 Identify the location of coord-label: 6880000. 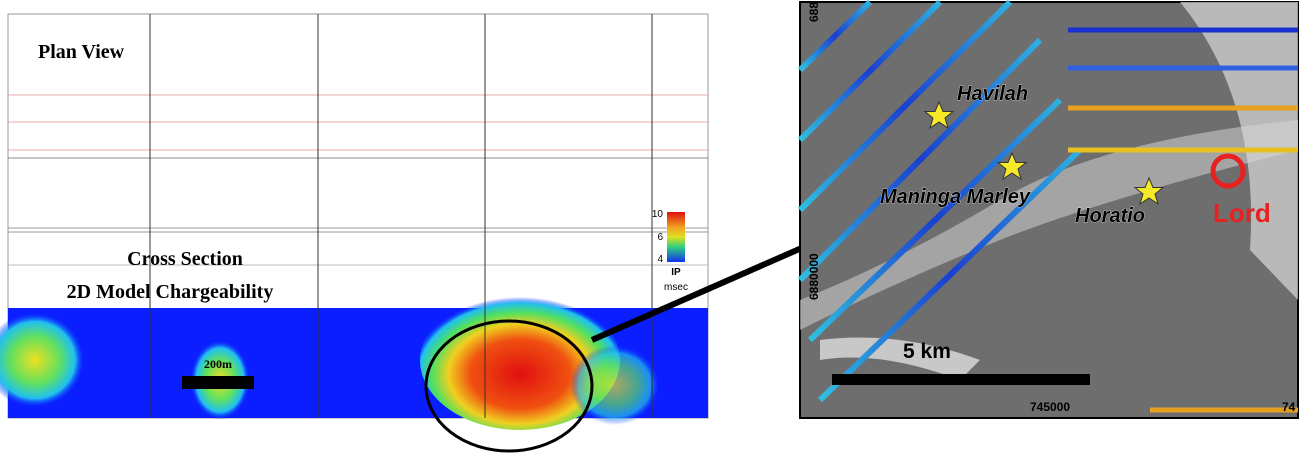
(814, 276).